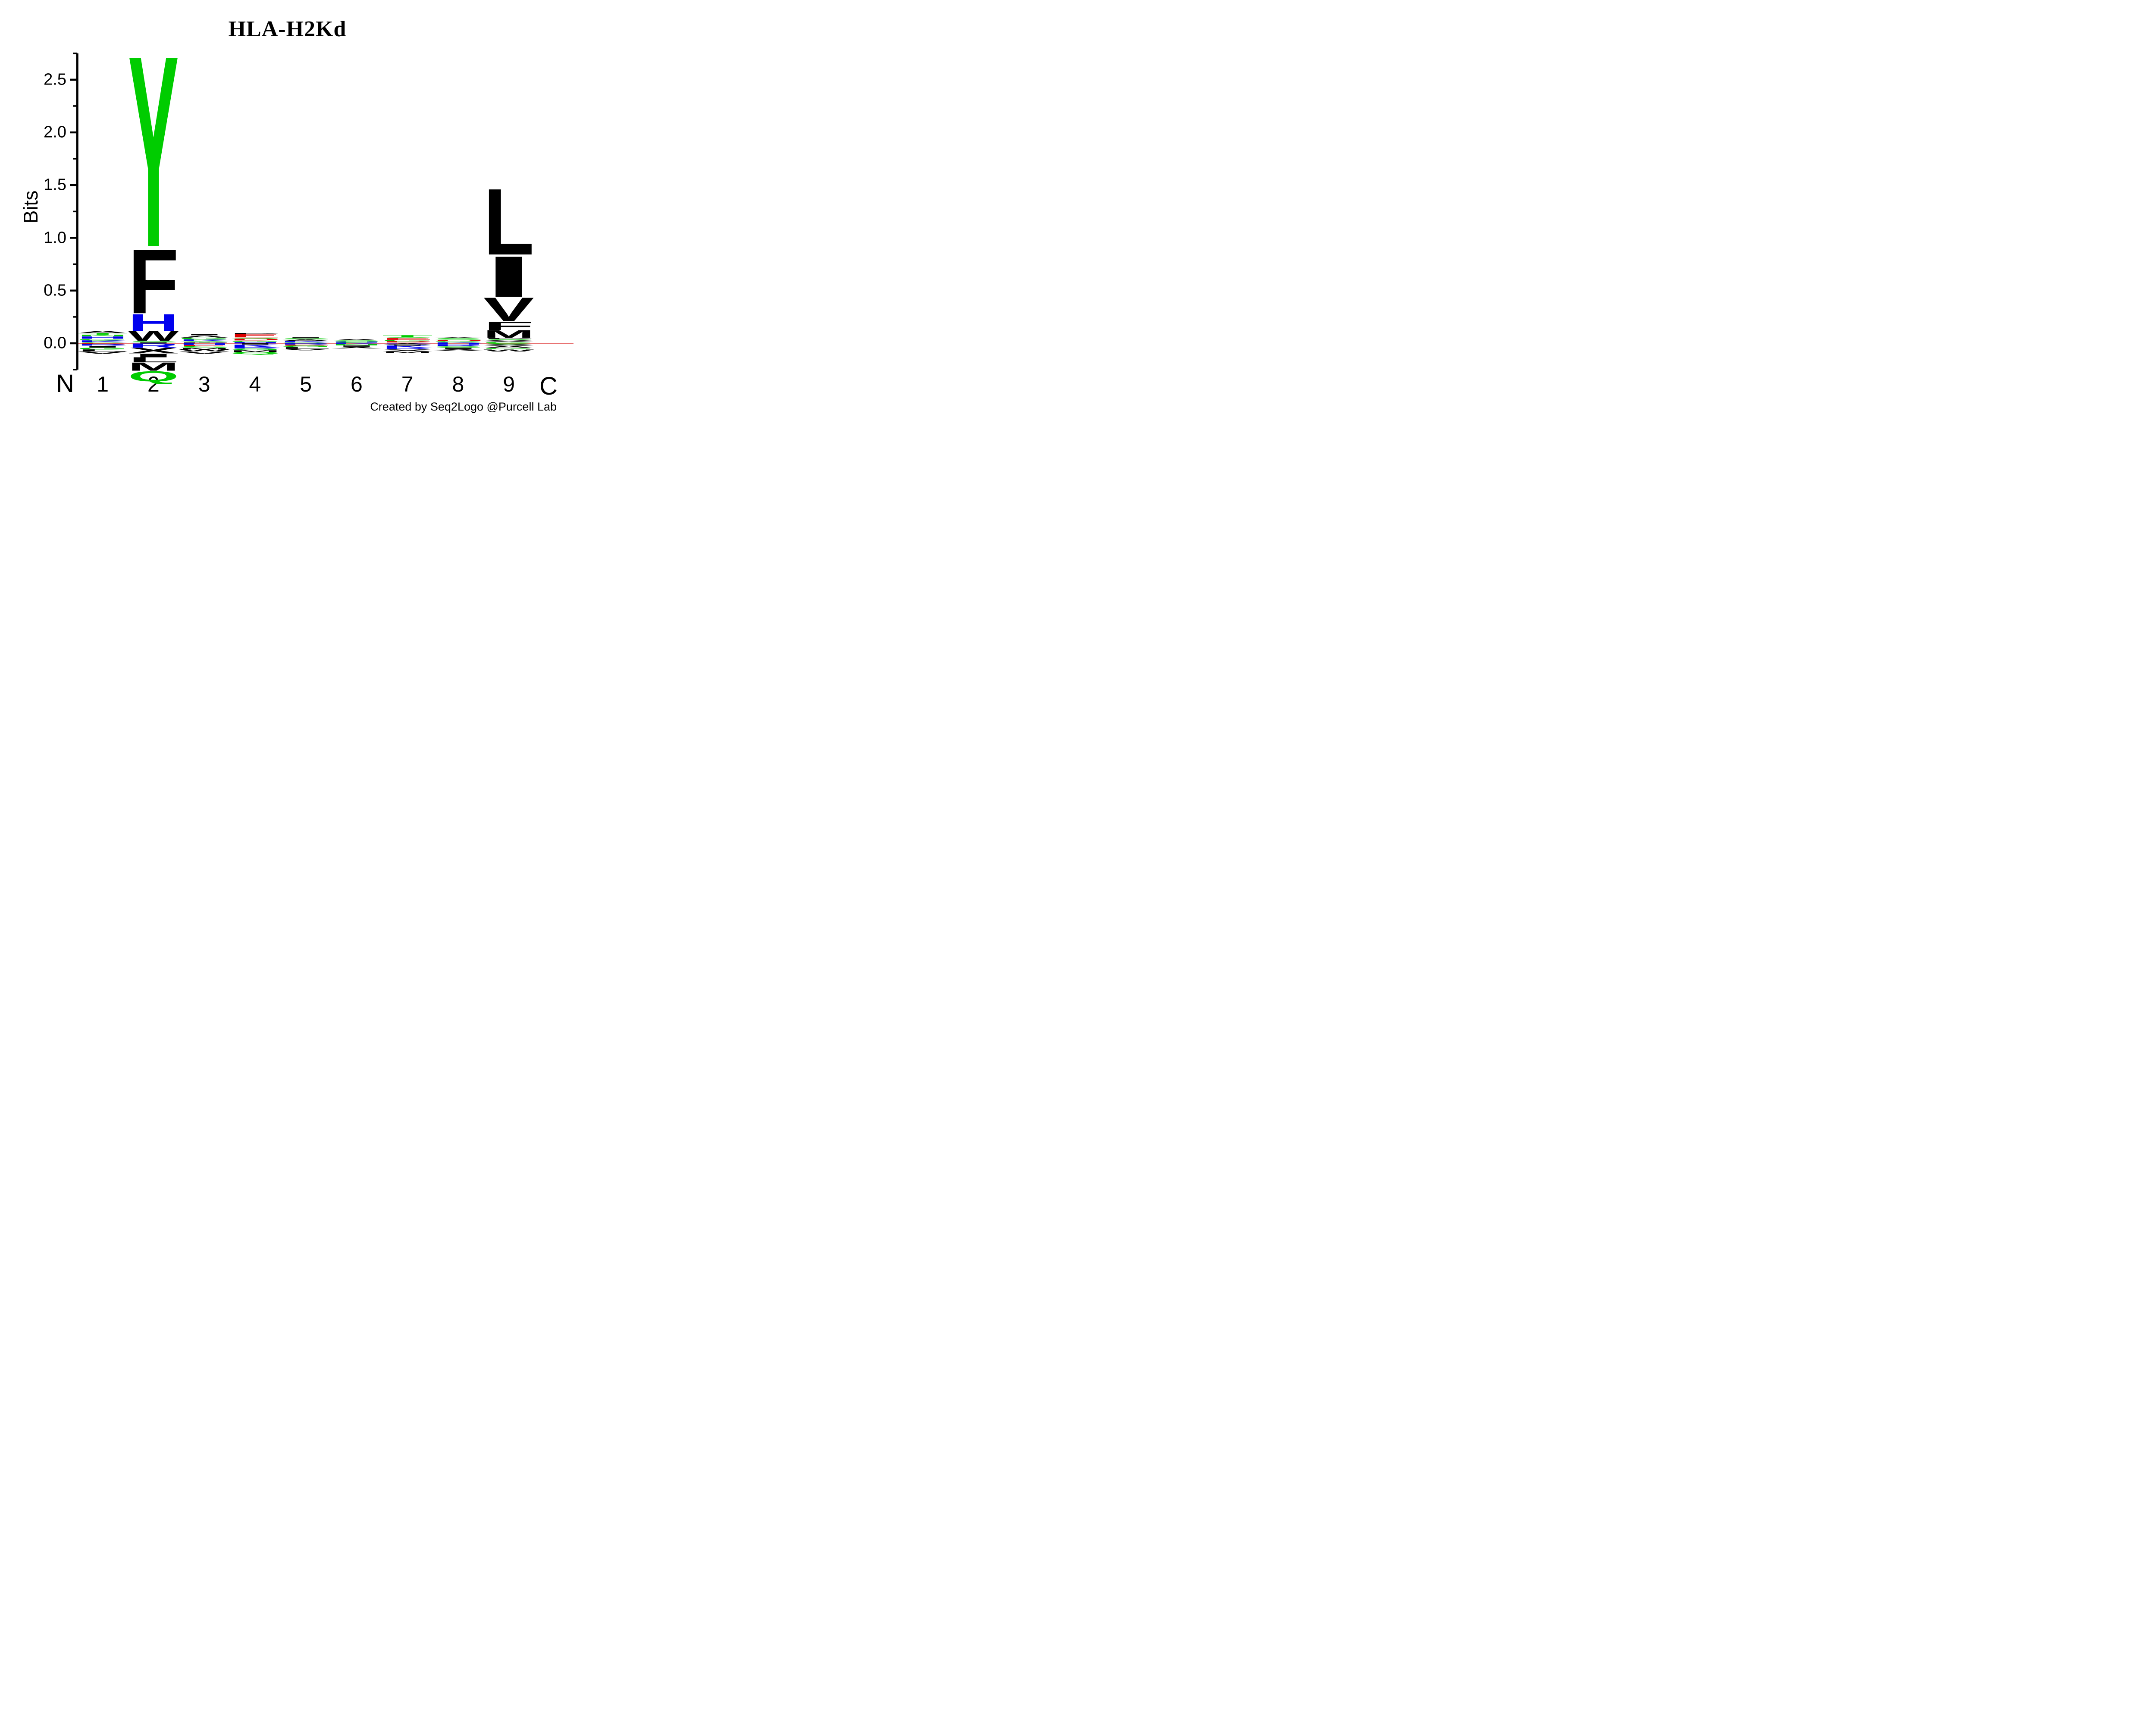 This screenshot has height=1725, width=2156. I want to click on logo-letter-W: W, so click(204, 351).